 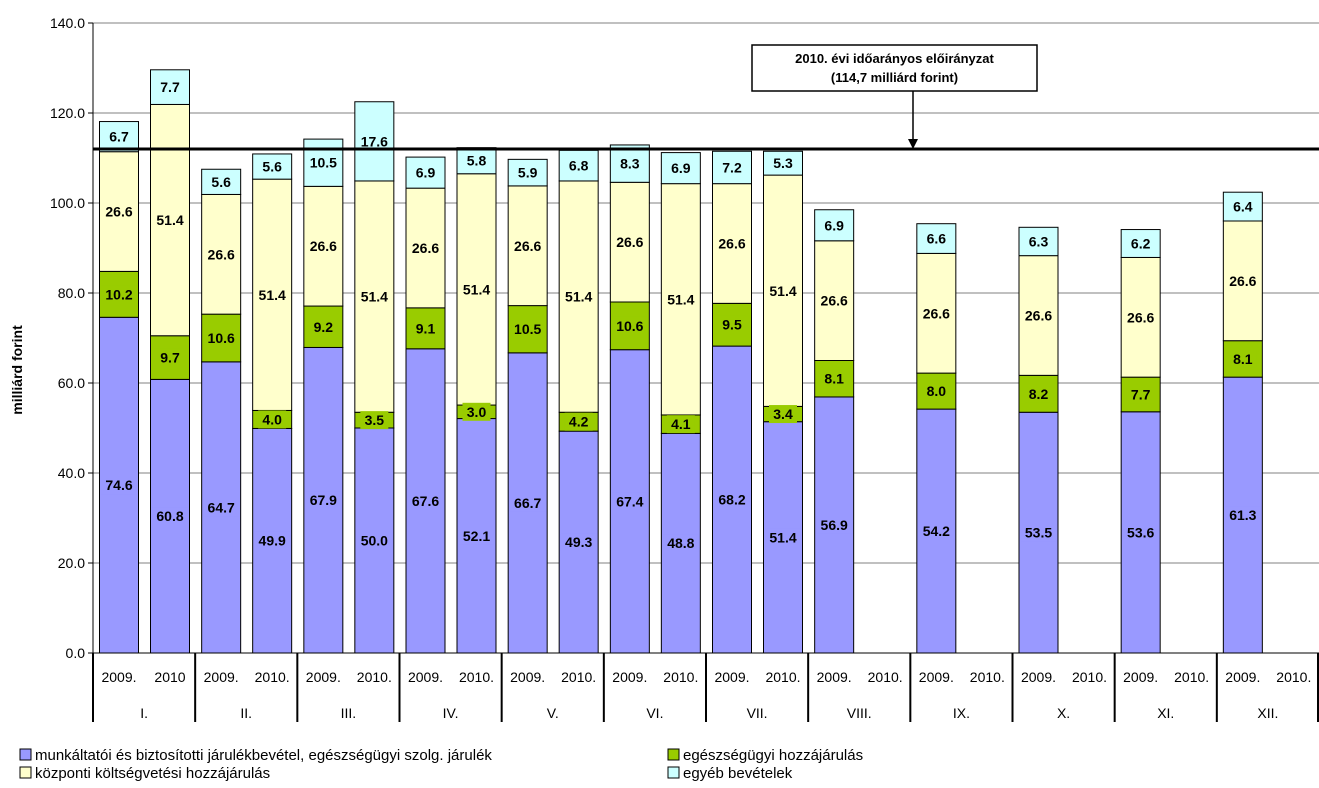 I want to click on data-label: 10.5, so click(x=323, y=162).